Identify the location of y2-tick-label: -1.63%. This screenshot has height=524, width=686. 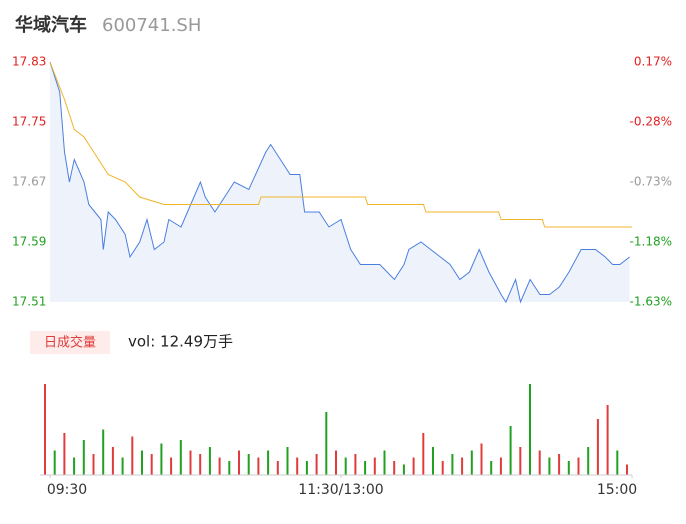
(651, 302).